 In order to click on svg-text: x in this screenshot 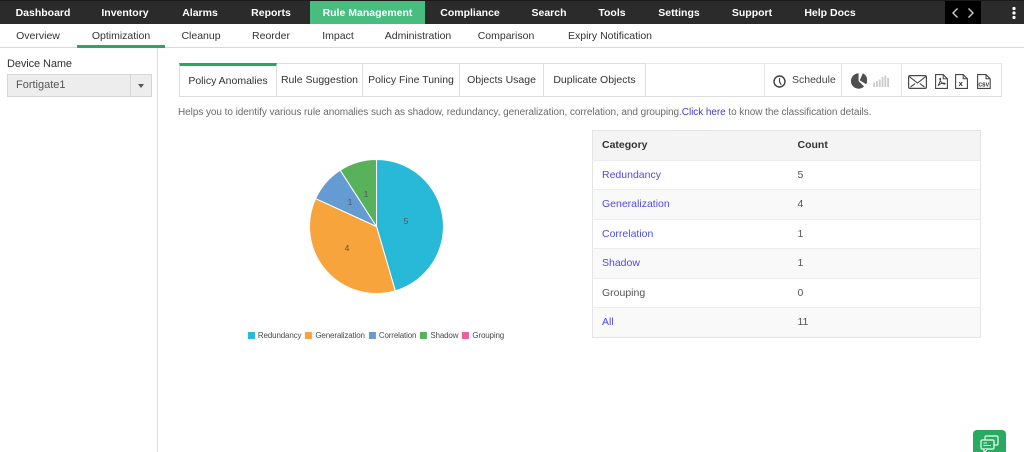, I will do `click(961, 83)`.